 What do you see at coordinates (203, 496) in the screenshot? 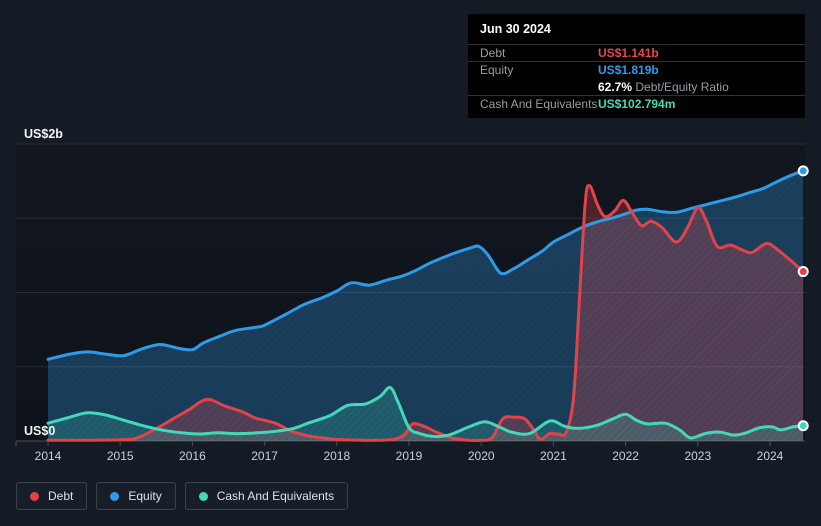
I see `cash-legend-dot` at bounding box center [203, 496].